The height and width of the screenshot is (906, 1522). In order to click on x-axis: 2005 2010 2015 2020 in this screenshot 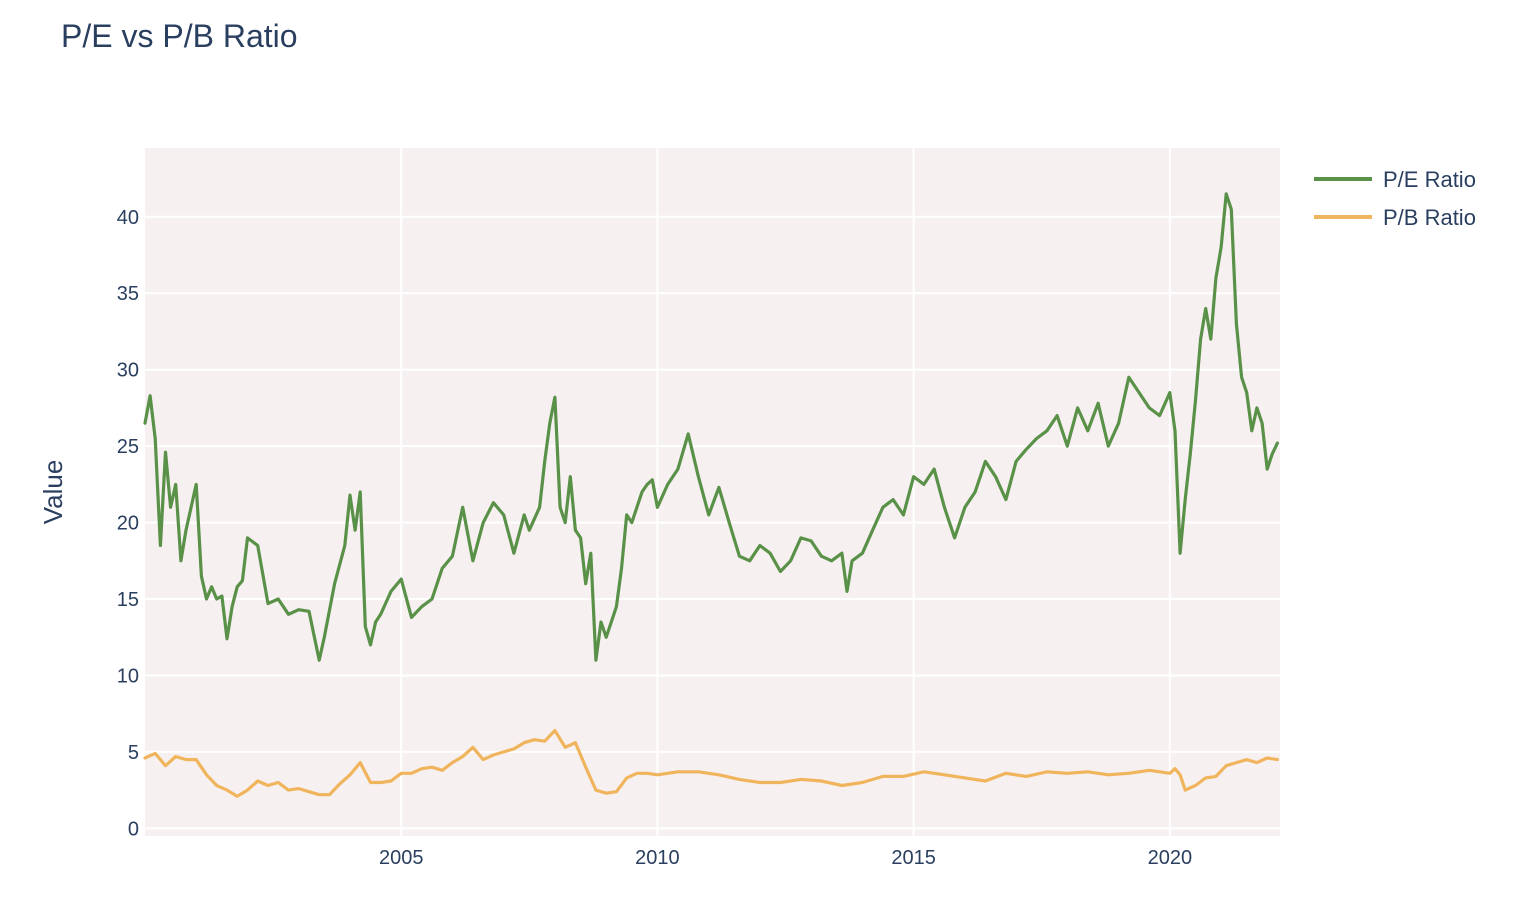, I will do `click(785, 858)`.